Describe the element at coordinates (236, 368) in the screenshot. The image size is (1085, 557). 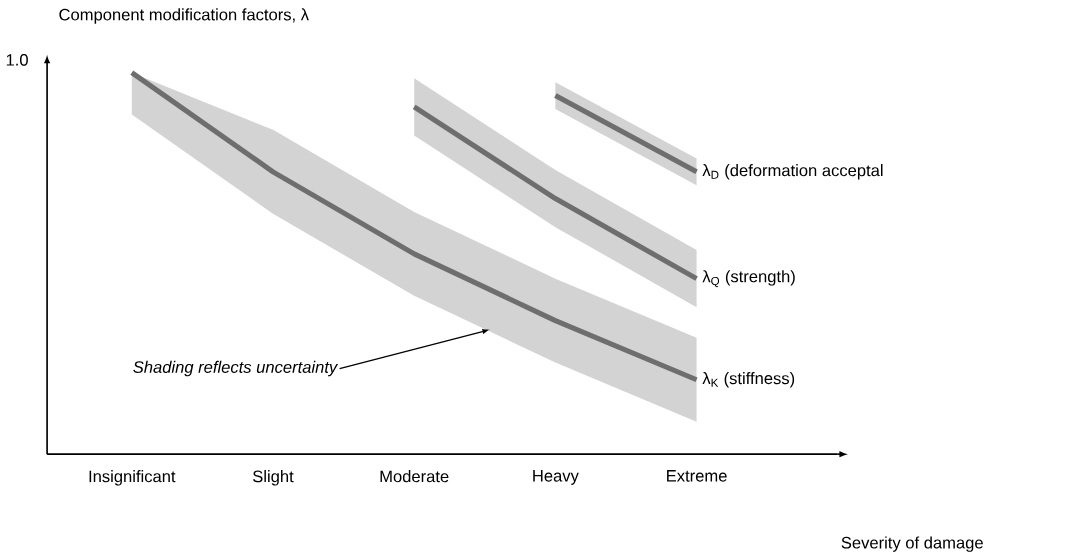
I see `annotation: Shading reflects uncertainty` at that location.